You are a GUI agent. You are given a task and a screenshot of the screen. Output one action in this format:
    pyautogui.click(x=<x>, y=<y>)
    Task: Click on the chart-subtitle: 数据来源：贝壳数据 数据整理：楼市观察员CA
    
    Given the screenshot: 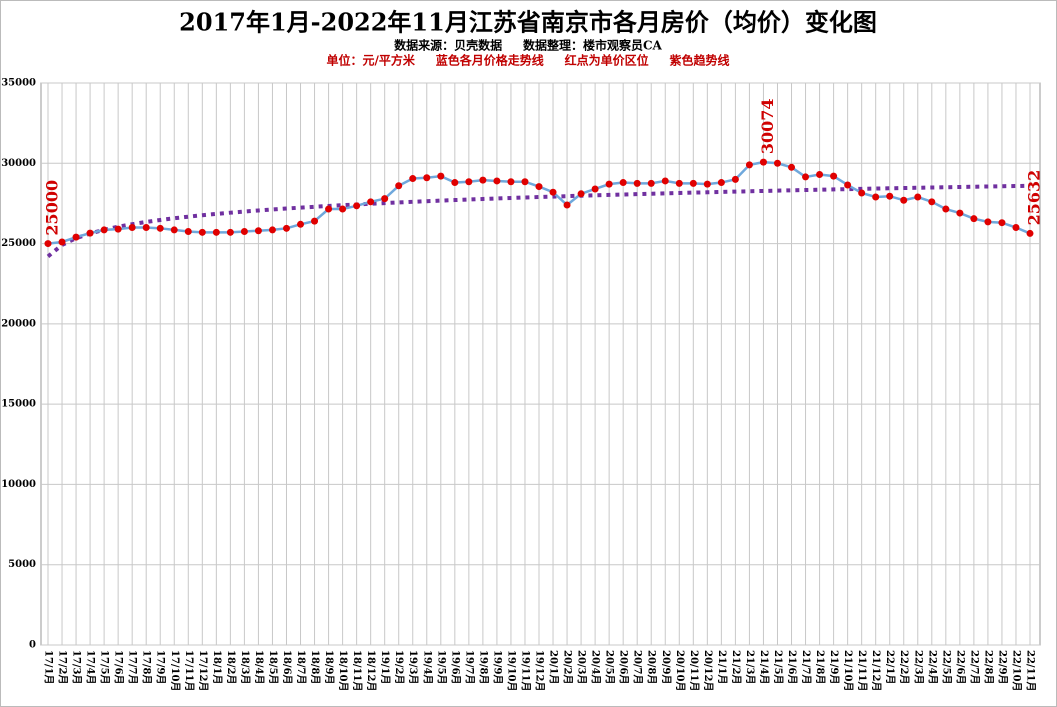 What is the action you would take?
    pyautogui.click(x=528, y=45)
    